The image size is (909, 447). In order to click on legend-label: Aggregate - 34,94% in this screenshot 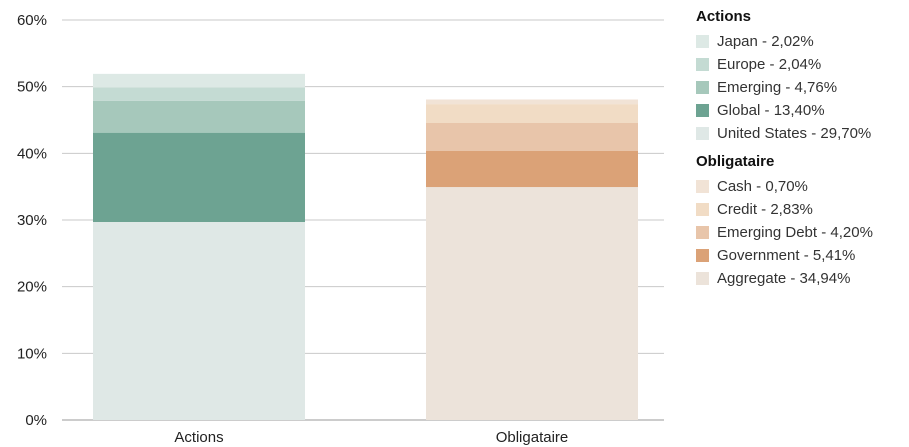, I will do `click(784, 278)`.